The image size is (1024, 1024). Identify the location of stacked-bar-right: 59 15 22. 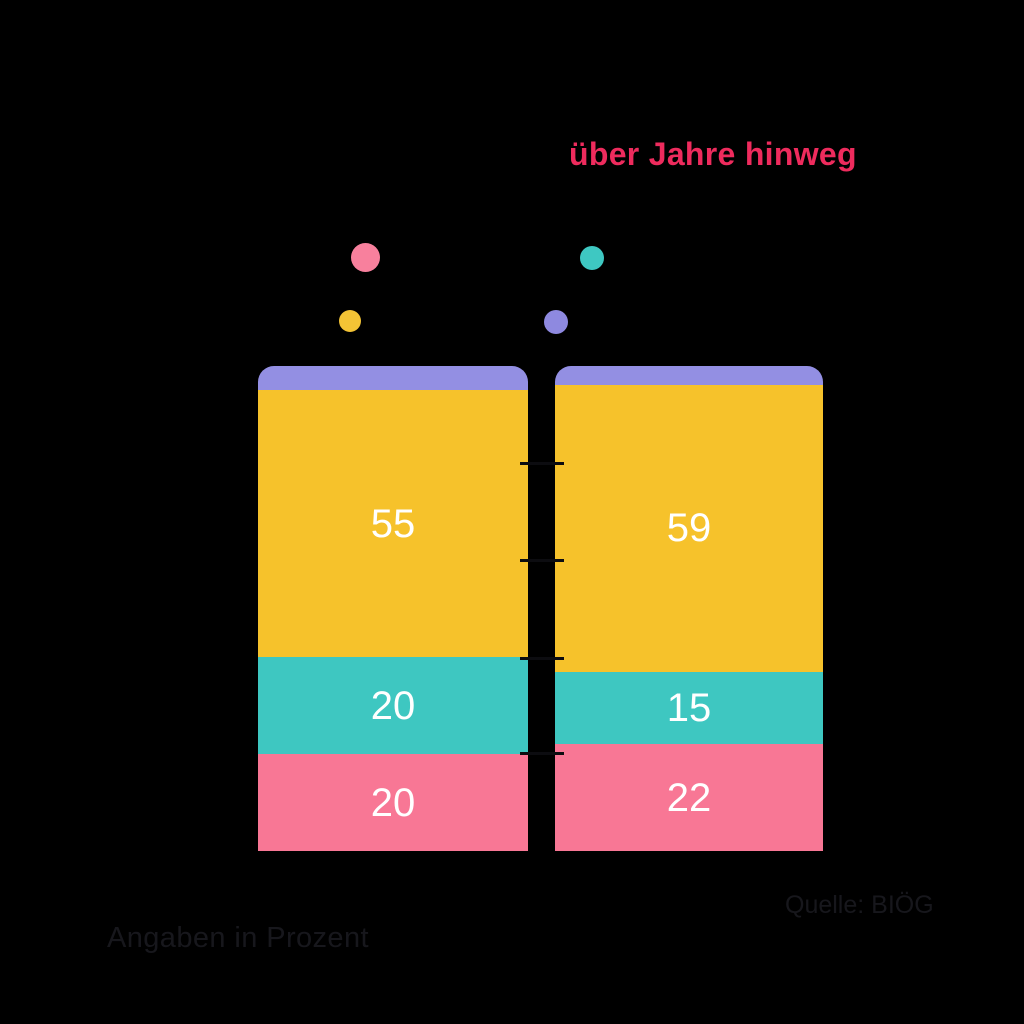
(689, 608).